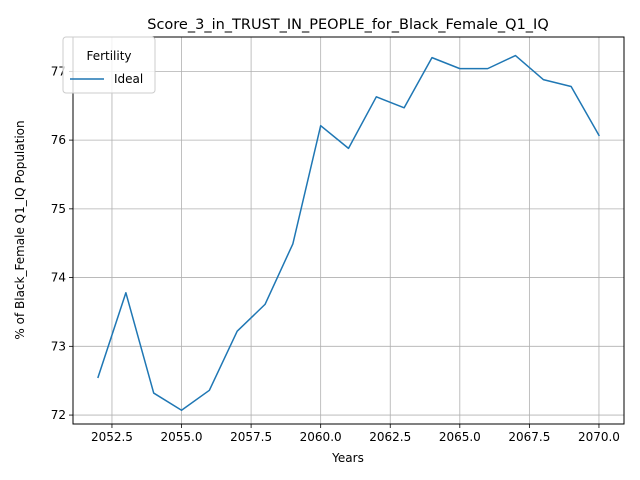  I want to click on y-tick-label: 76, so click(58, 140).